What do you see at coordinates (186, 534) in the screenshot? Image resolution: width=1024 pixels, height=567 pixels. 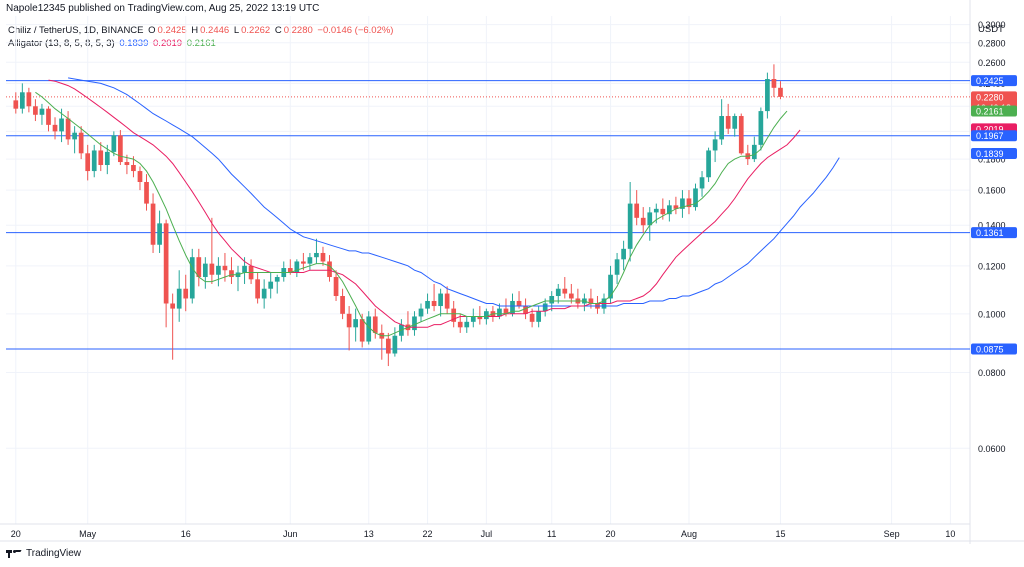 I see `x-tick-label: 16` at bounding box center [186, 534].